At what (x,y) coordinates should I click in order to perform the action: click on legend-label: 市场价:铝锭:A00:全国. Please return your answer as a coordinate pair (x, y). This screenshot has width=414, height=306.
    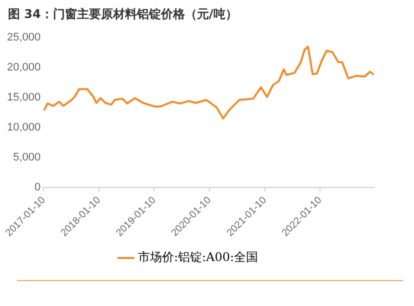
    Looking at the image, I should click on (198, 257).